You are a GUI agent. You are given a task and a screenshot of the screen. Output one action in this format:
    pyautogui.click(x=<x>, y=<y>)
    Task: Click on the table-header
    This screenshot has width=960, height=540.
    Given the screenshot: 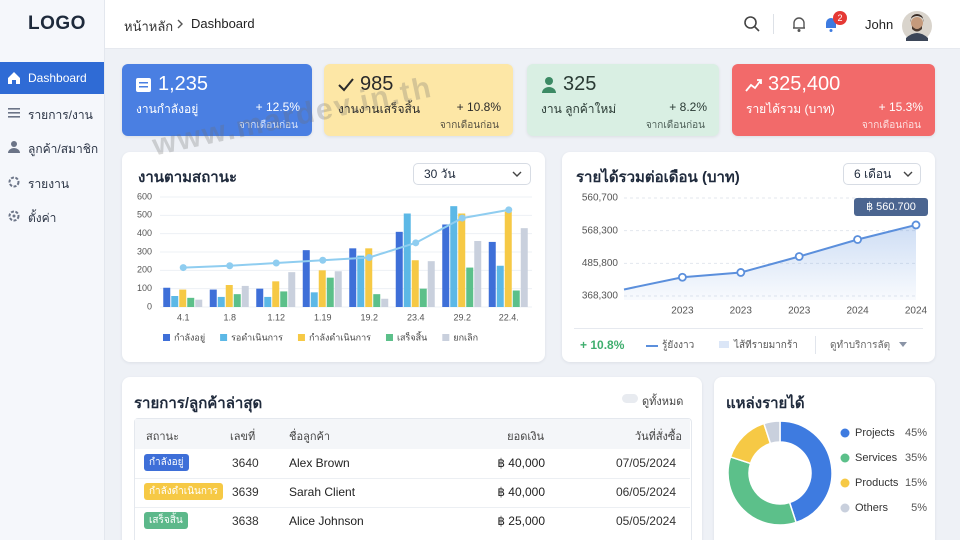 What is the action you would take?
    pyautogui.click(x=412, y=434)
    